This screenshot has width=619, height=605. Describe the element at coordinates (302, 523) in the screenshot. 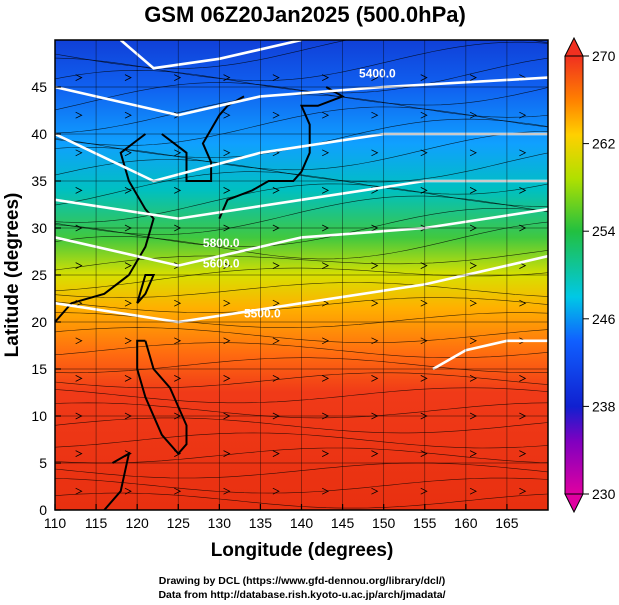

I see `x-tick-label: 140` at that location.